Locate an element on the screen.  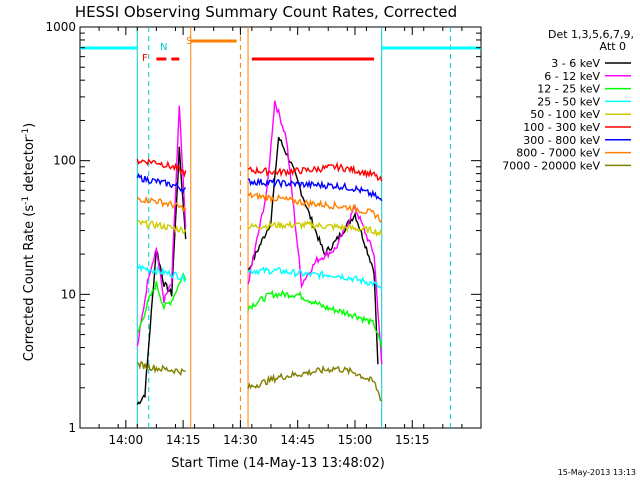
y-axis-label: Corrected Count Rate (s-1 detector-1) is located at coordinates (29, 242).